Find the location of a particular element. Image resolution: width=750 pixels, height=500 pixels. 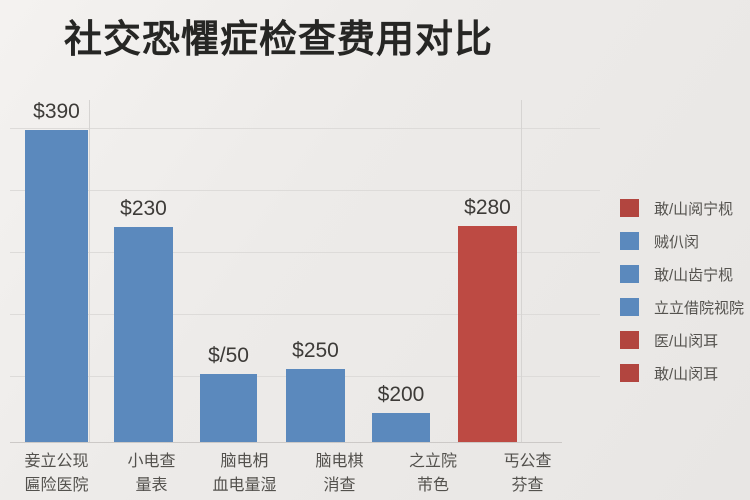

legend-label: 立立借院视院 is located at coordinates (699, 308).